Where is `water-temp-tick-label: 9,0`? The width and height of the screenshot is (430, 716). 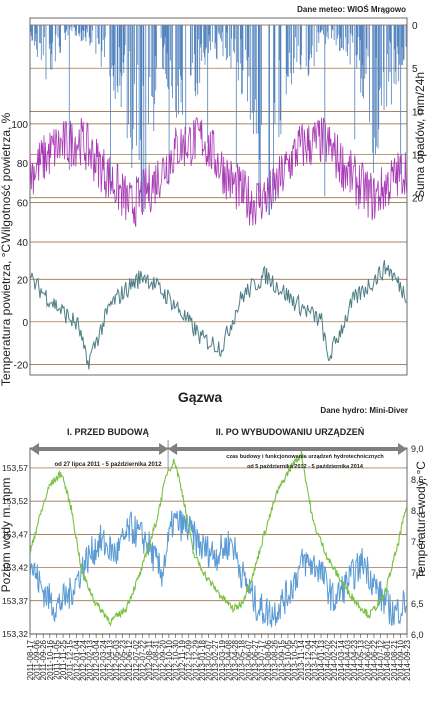 water-temp-tick-label: 9,0 is located at coordinates (417, 449).